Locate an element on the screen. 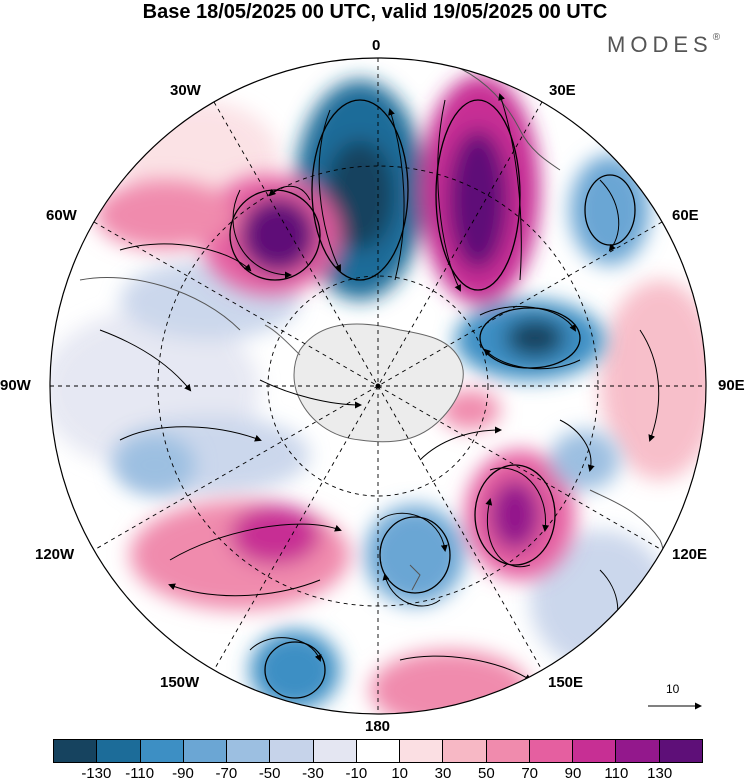 The height and width of the screenshot is (783, 750). lon-label-120w: 120W is located at coordinates (55, 554).